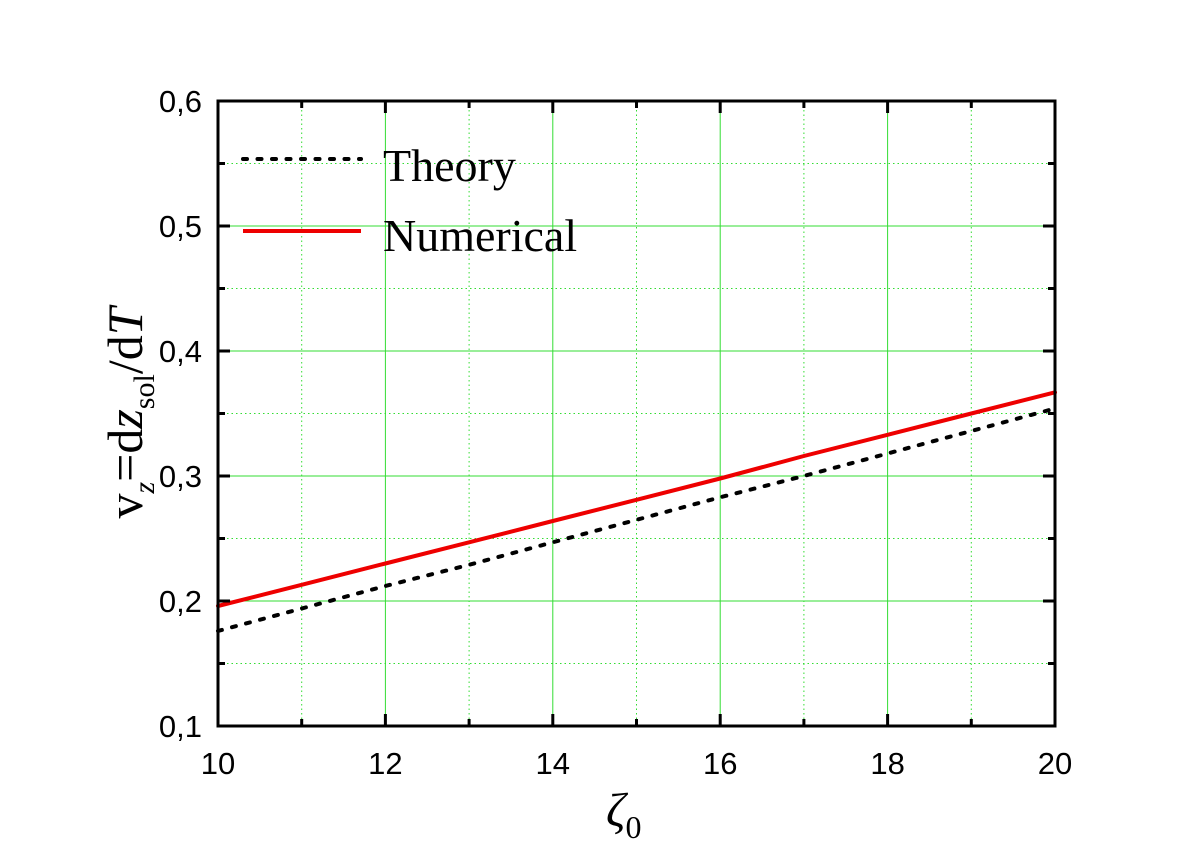  Describe the element at coordinates (480, 235) in the screenshot. I see `legend-label-numerical: Numerical` at that location.